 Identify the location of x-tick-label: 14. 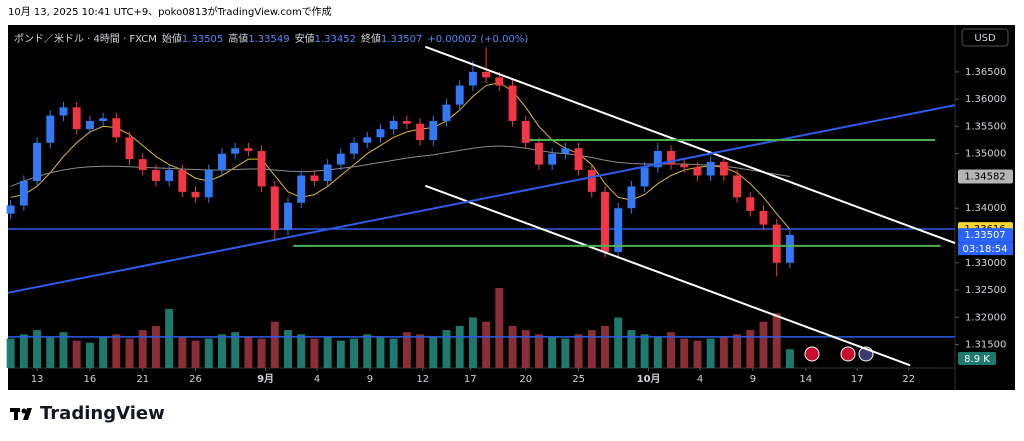
(805, 379).